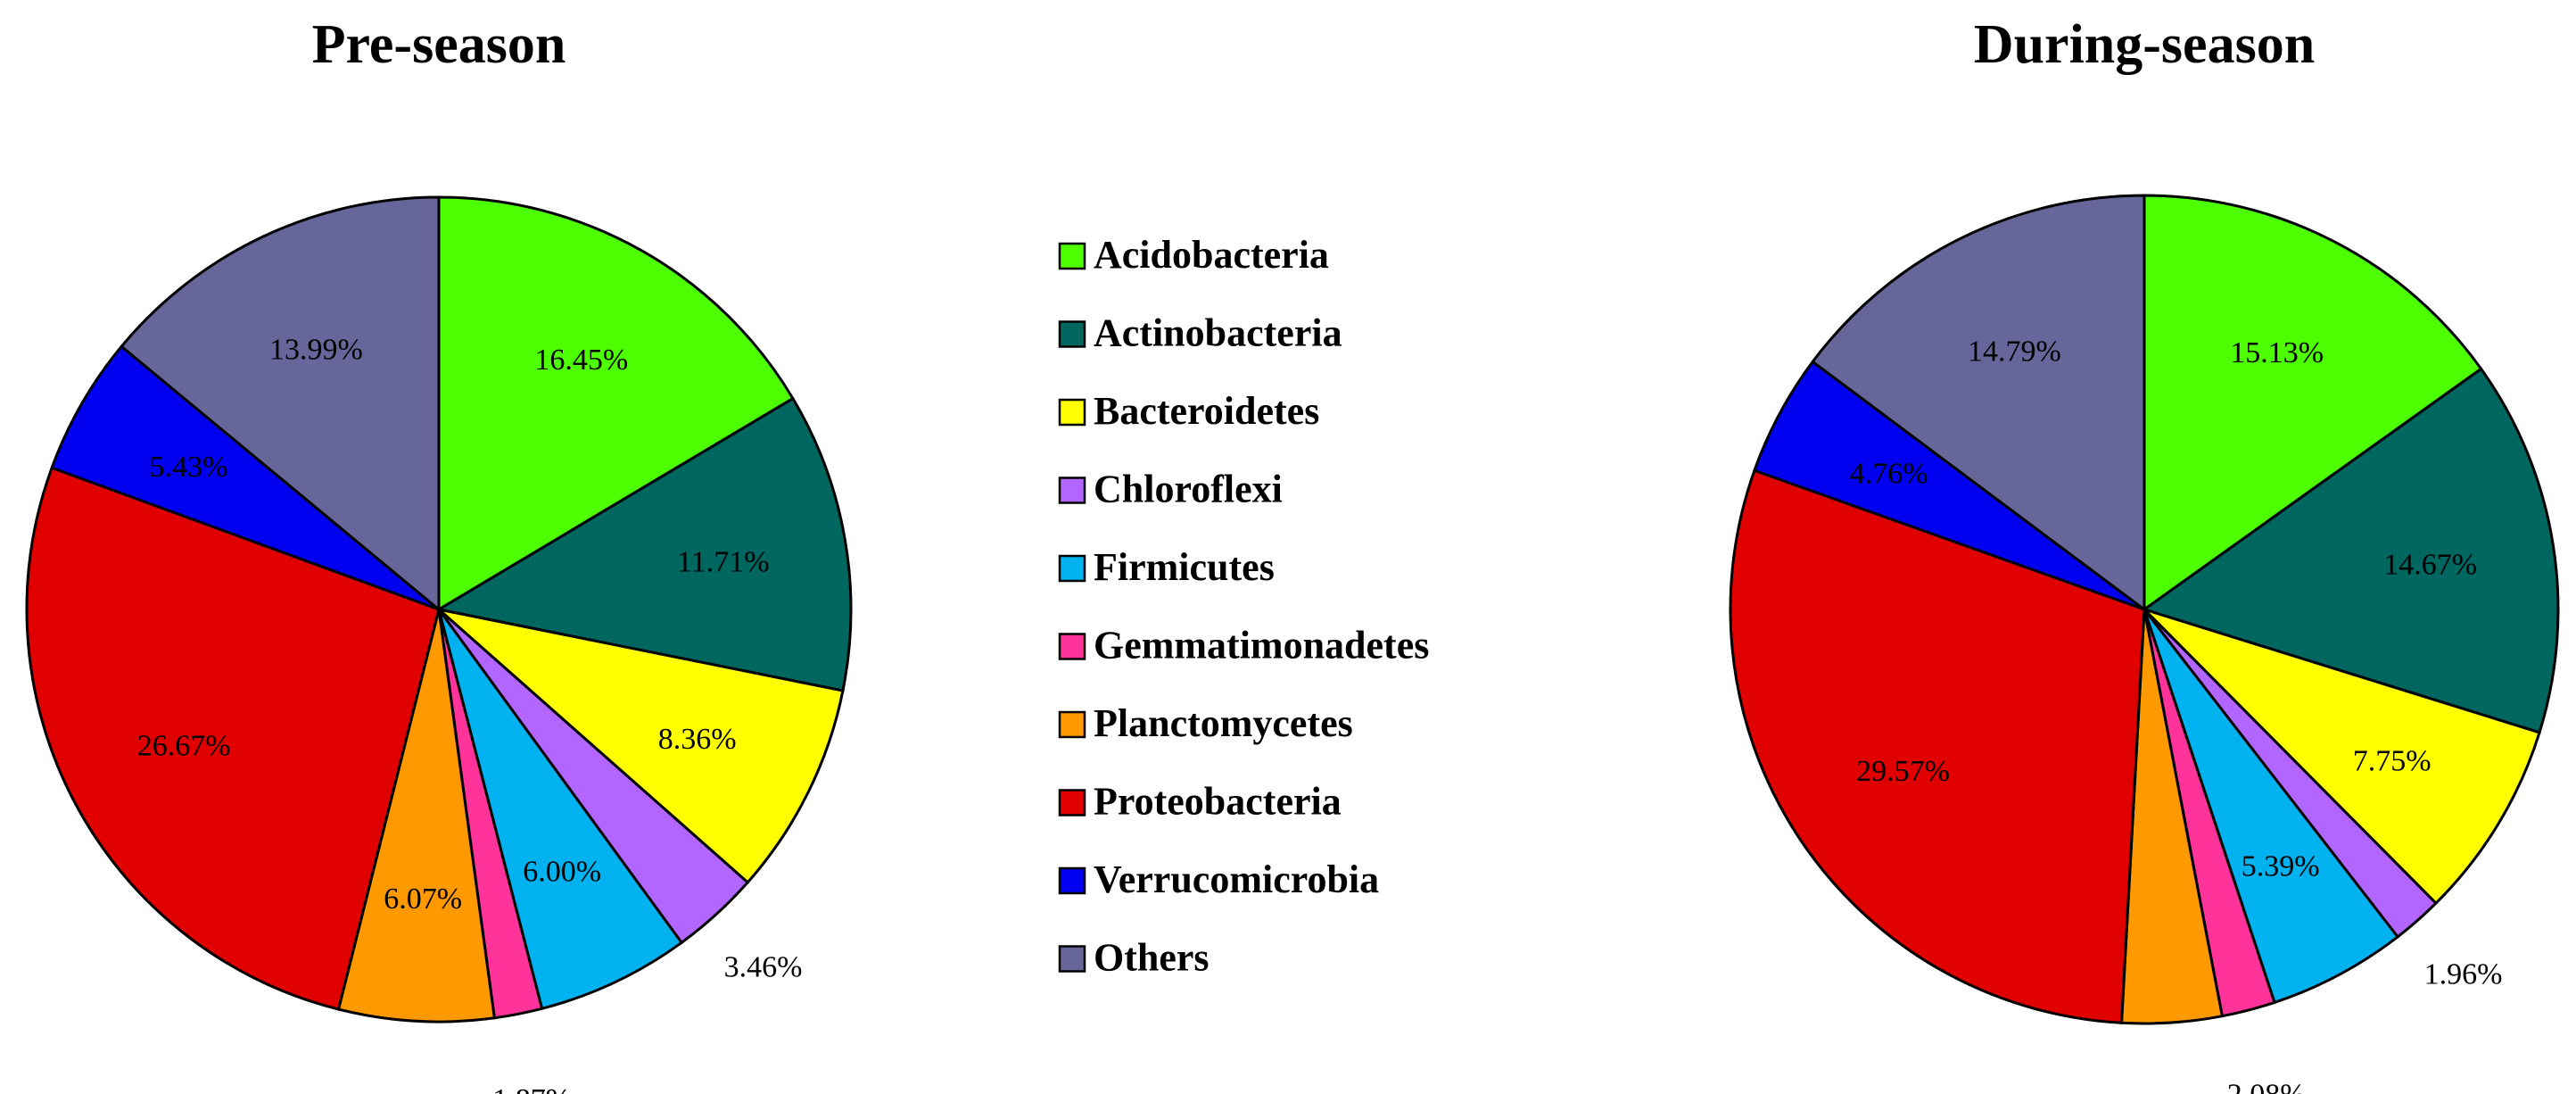 Image resolution: width=2576 pixels, height=1094 pixels. What do you see at coordinates (245, 477) in the screenshot?
I see `pre-season-slice-verrucomicrobia` at bounding box center [245, 477].